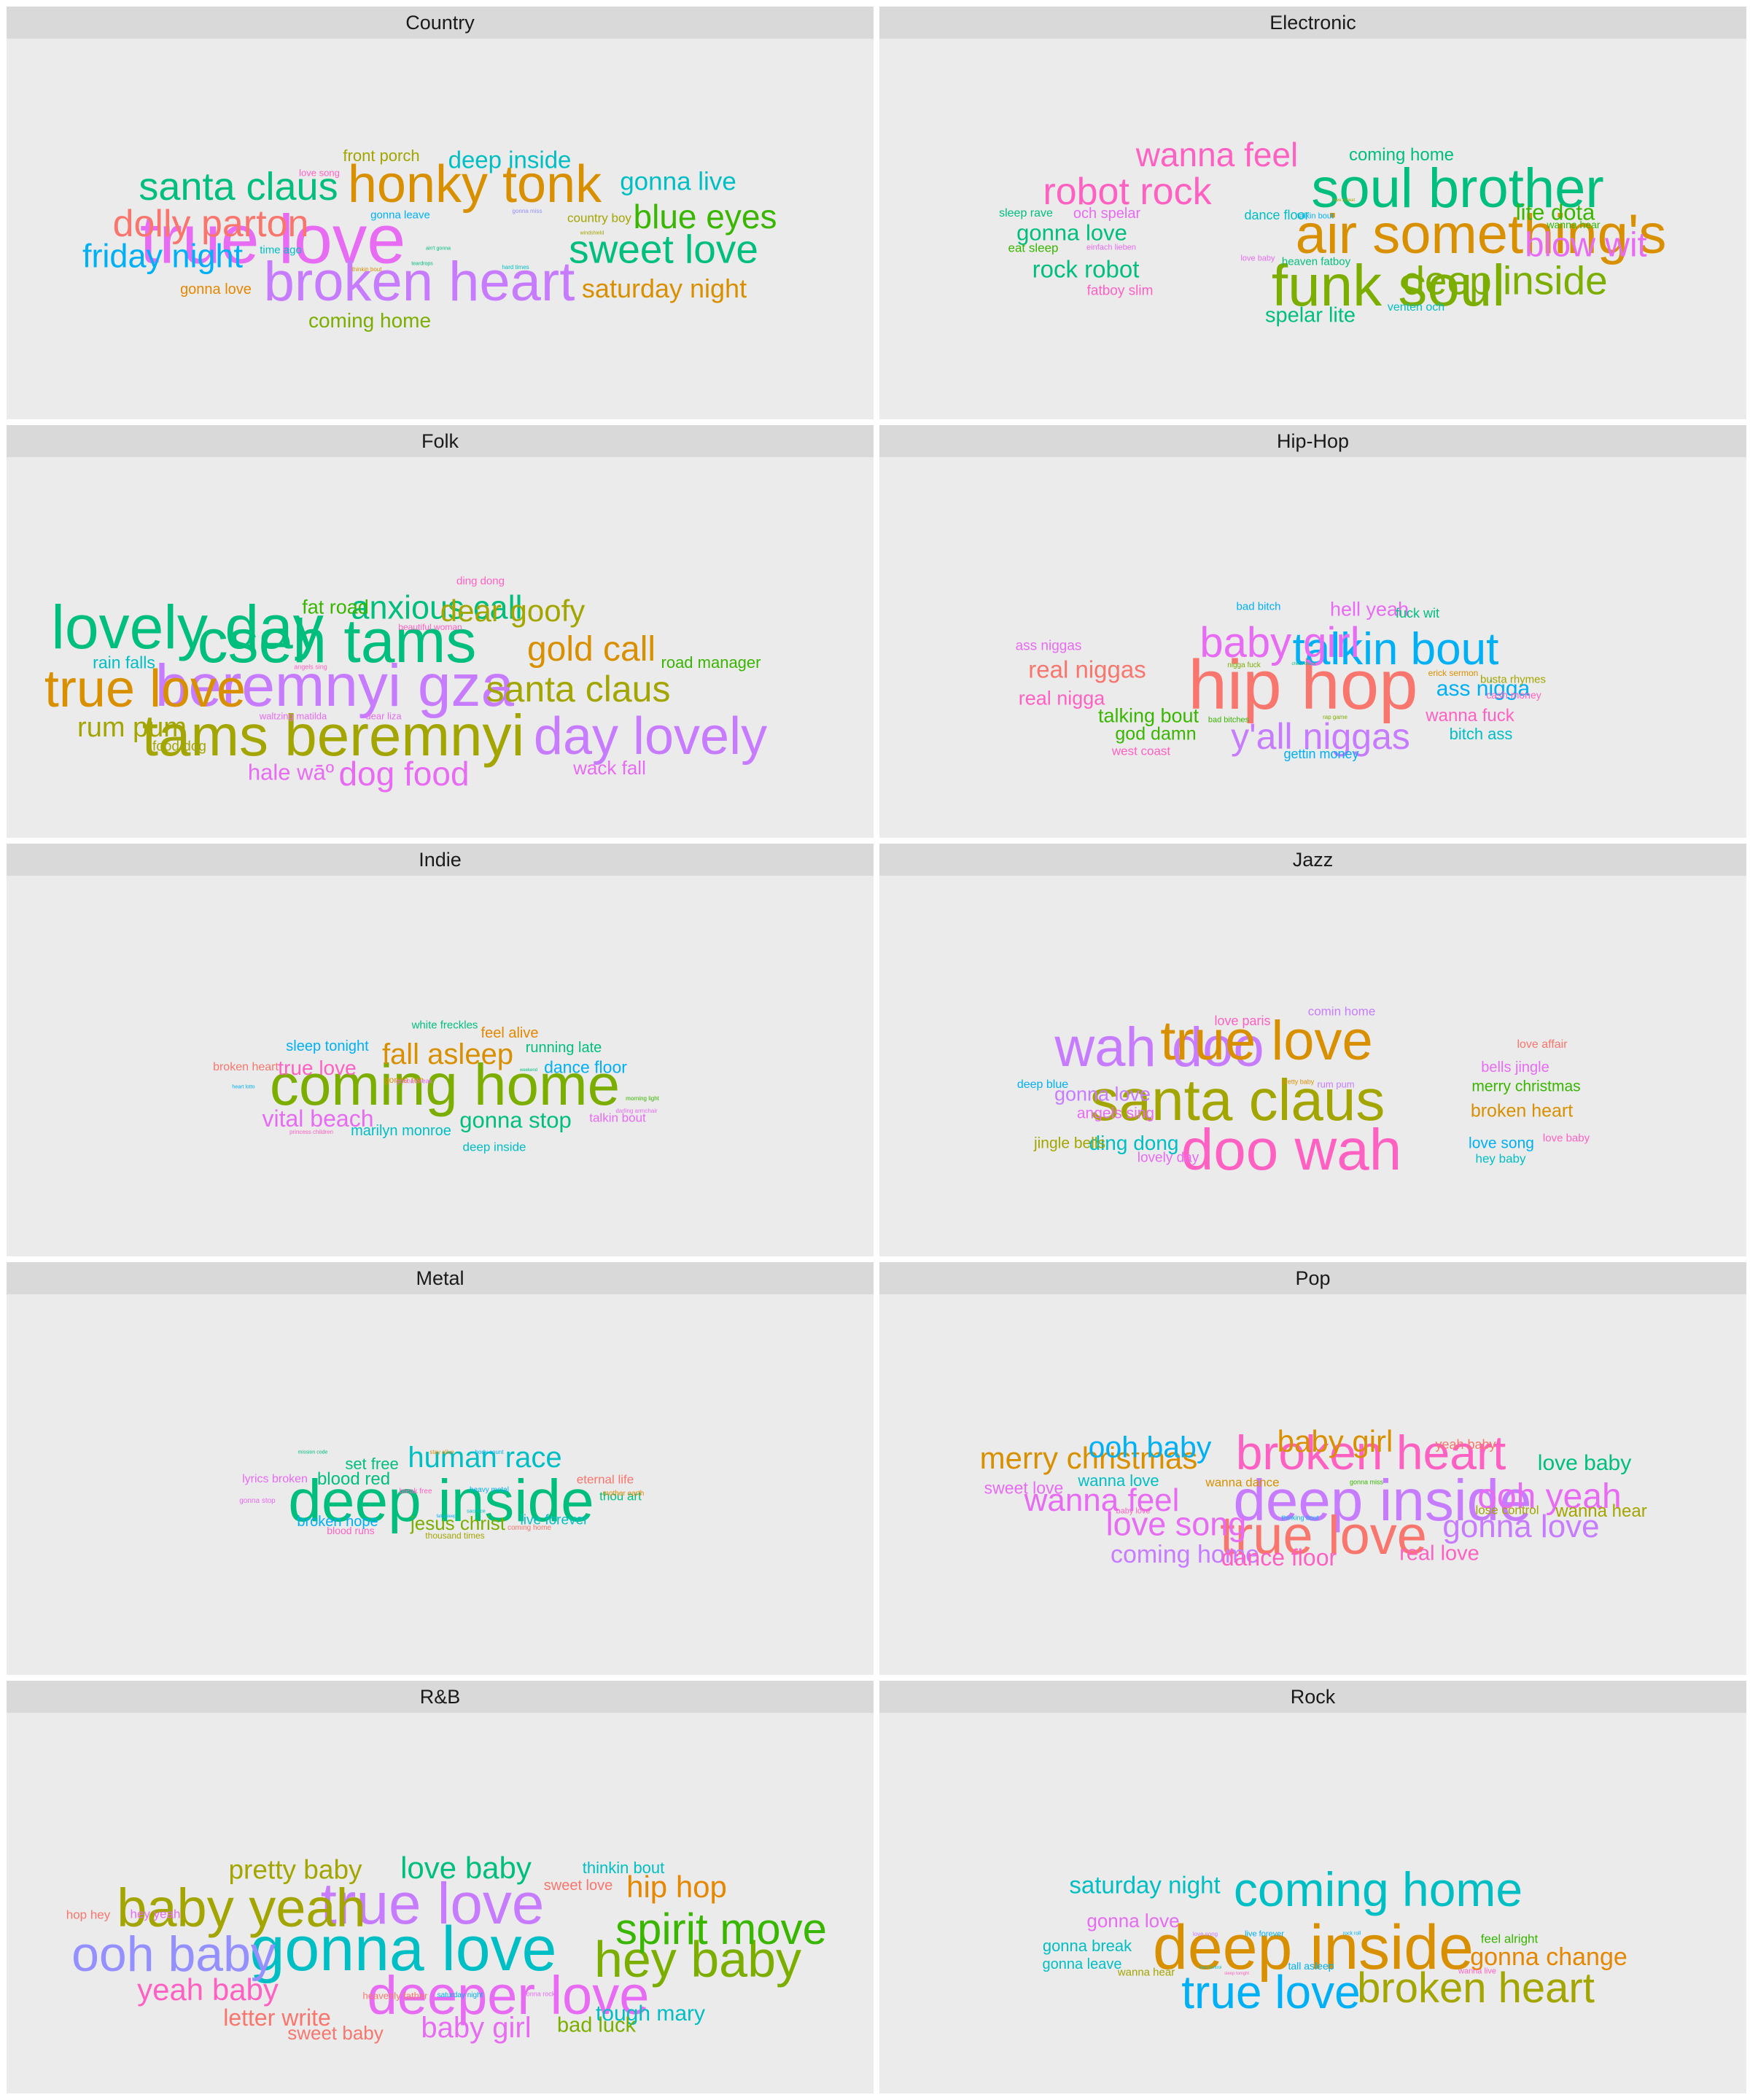 The image size is (1750, 2100). What do you see at coordinates (1042, 1084) in the screenshot?
I see `word-deep-blue: deep blue` at bounding box center [1042, 1084].